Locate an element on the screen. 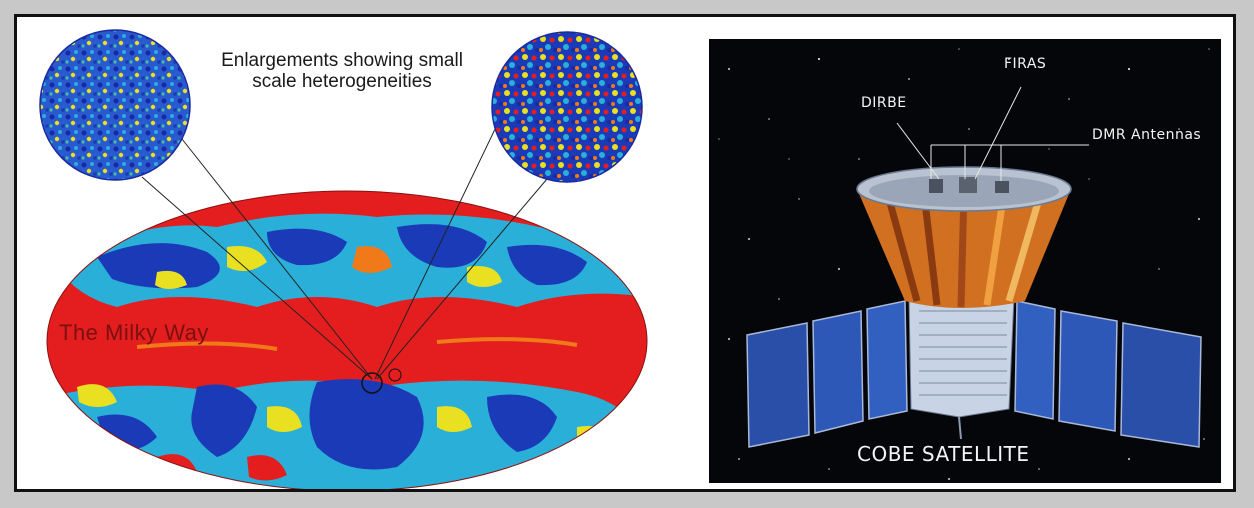 The width and height of the screenshot is (1254, 508). dmr-antennas-label: DMR Antennas is located at coordinates (1147, 135).